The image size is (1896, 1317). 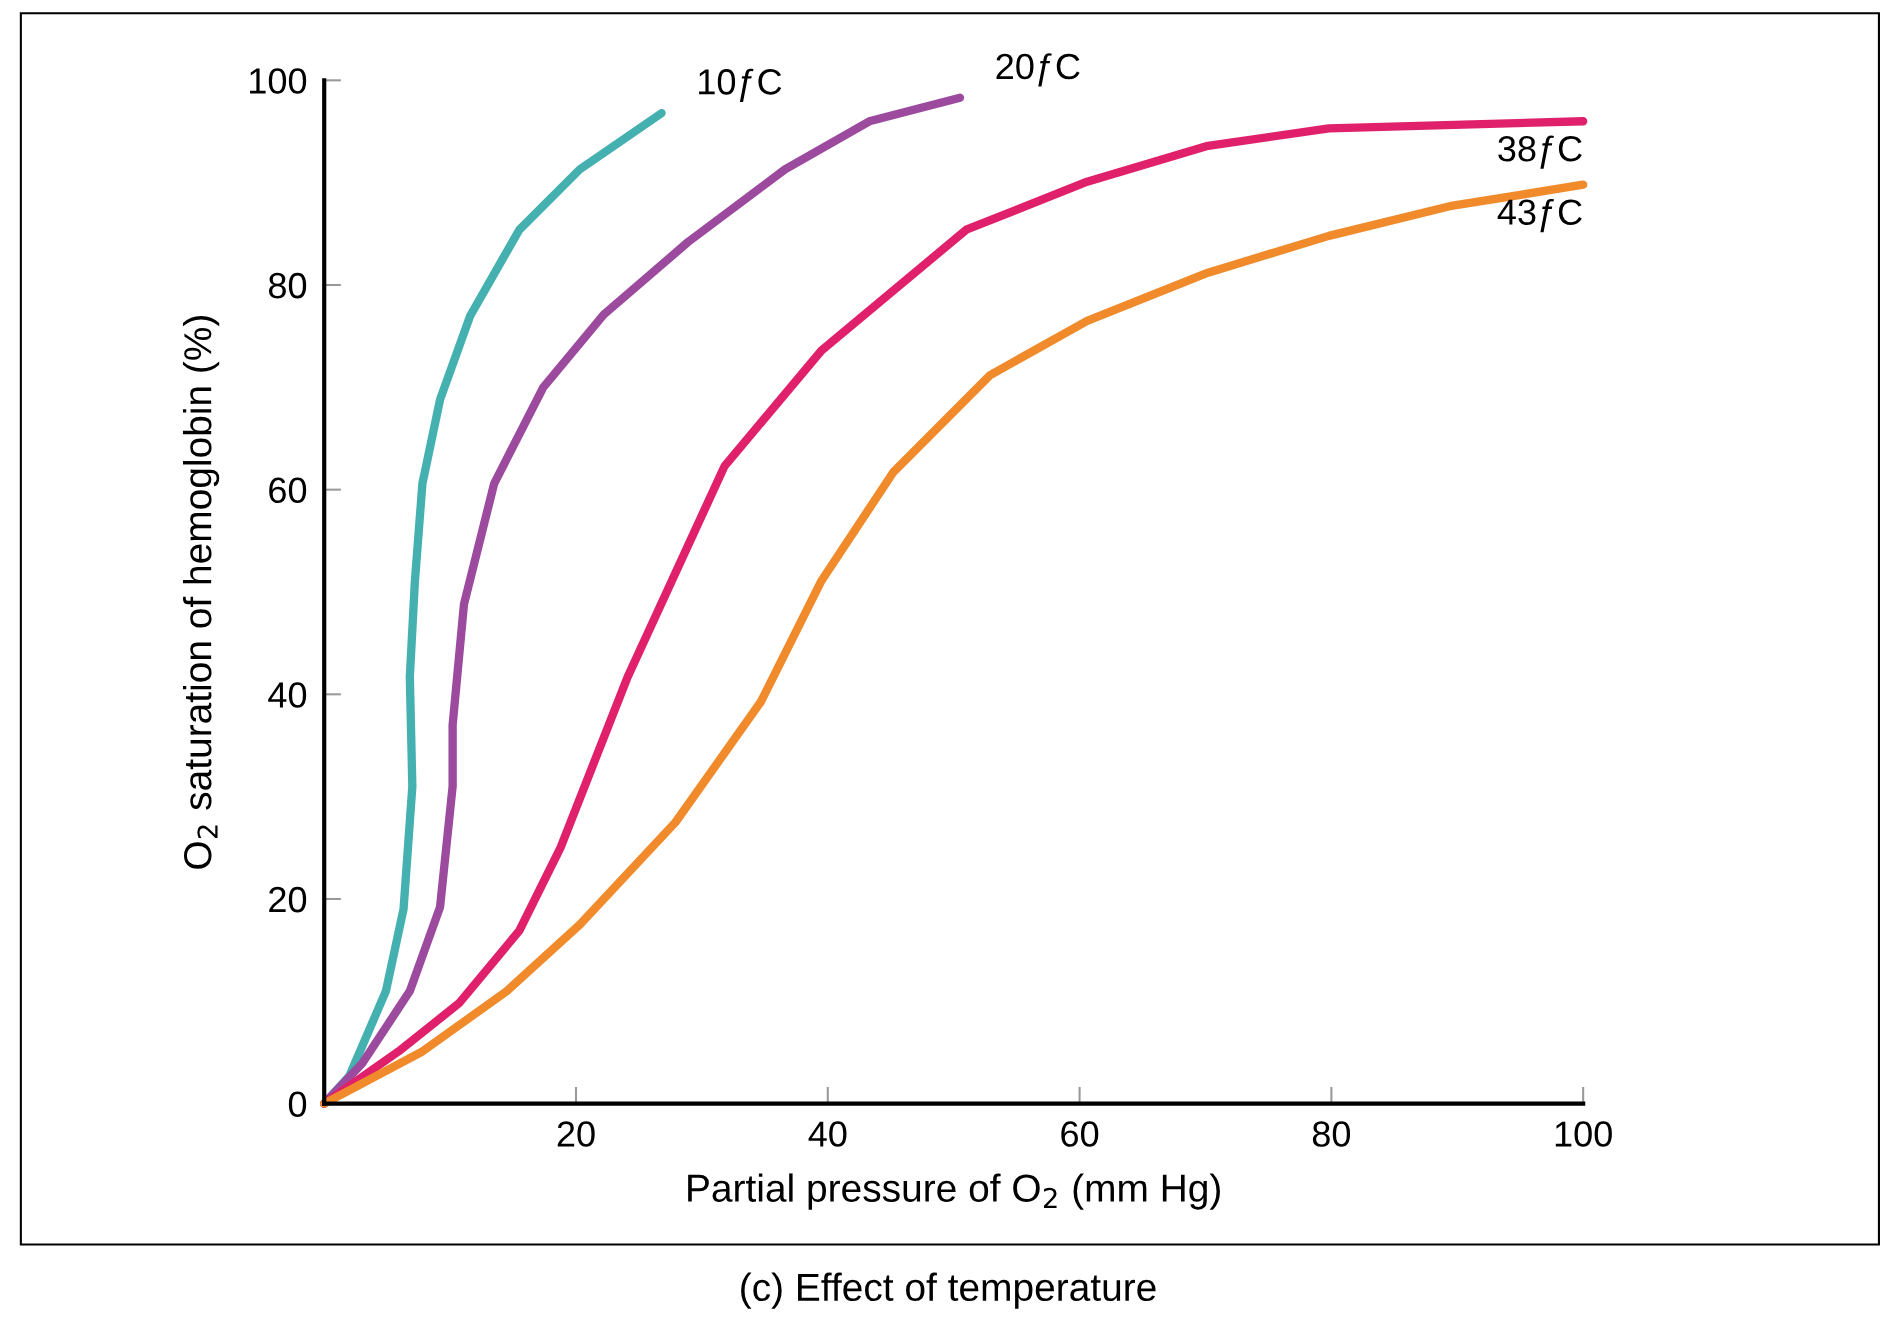 I want to click on y-tick-label: 100, so click(x=278, y=81).